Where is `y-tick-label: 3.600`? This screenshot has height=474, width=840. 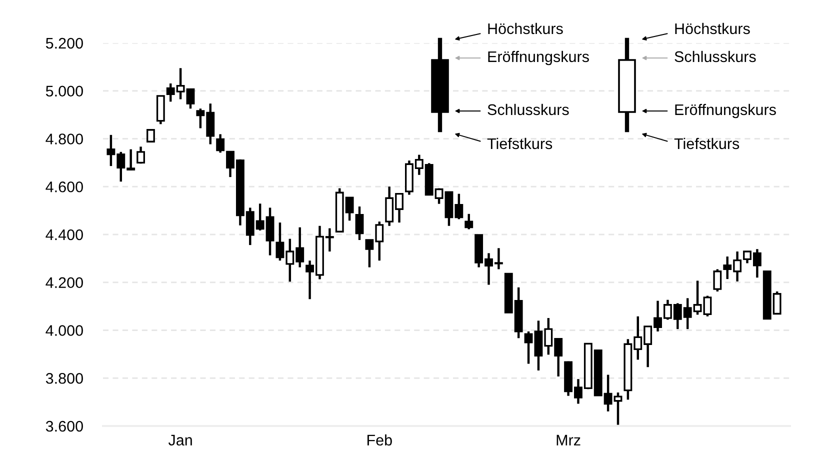 y-tick-label: 3.600 is located at coordinates (64, 426).